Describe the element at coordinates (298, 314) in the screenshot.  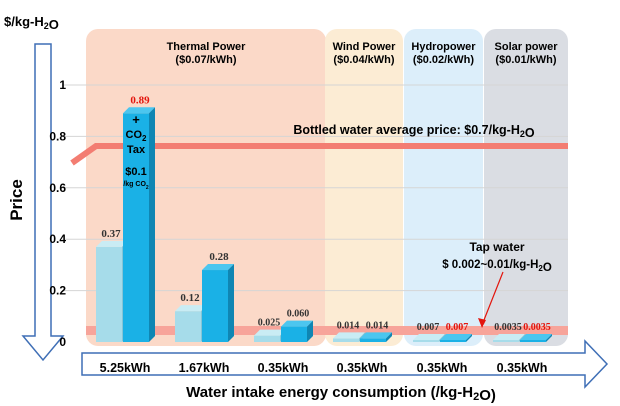
I see `data-label: 0.060` at that location.